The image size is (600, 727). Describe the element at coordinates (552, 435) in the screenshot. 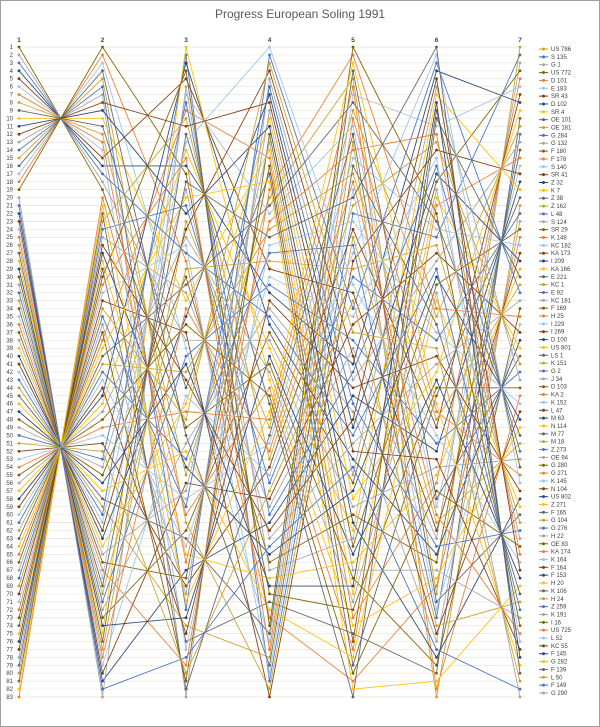

I see `legend-item: M 77` at that location.